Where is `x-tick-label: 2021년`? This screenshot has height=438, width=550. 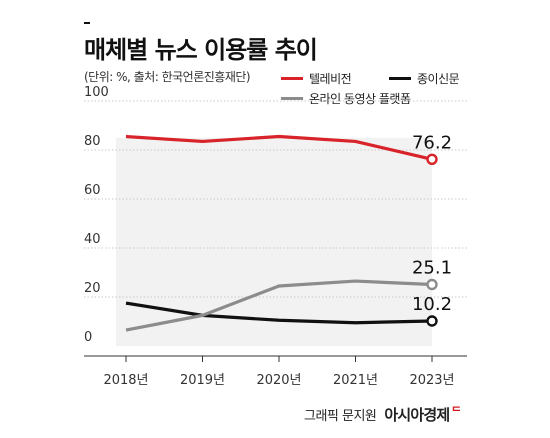
x-tick-label: 2021년 is located at coordinates (355, 380).